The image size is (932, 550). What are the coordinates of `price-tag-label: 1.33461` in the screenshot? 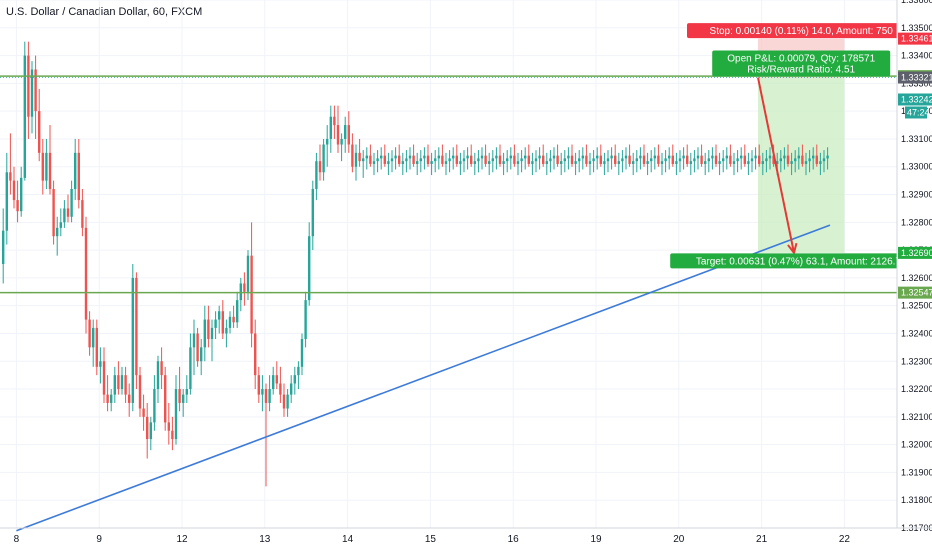 It's located at (916, 39).